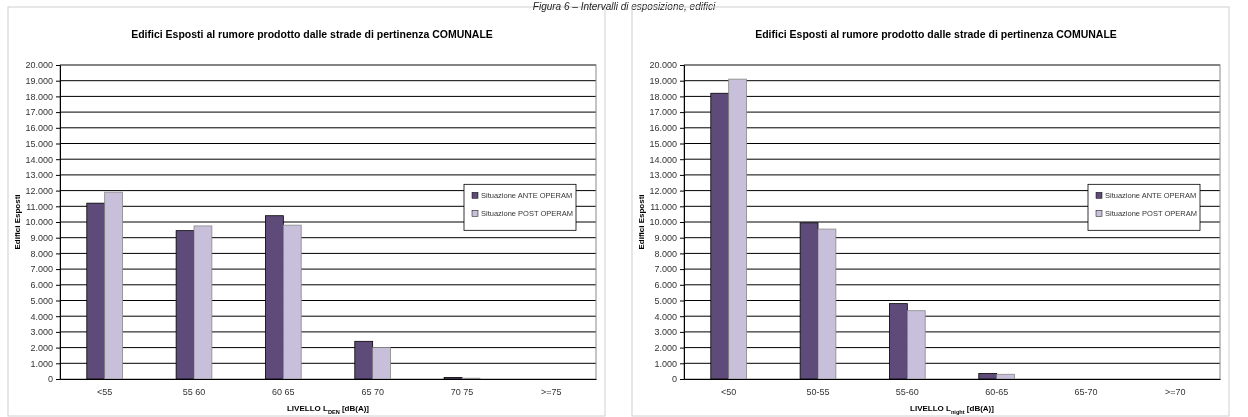  I want to click on x-tick-label: 60 65, so click(283, 392).